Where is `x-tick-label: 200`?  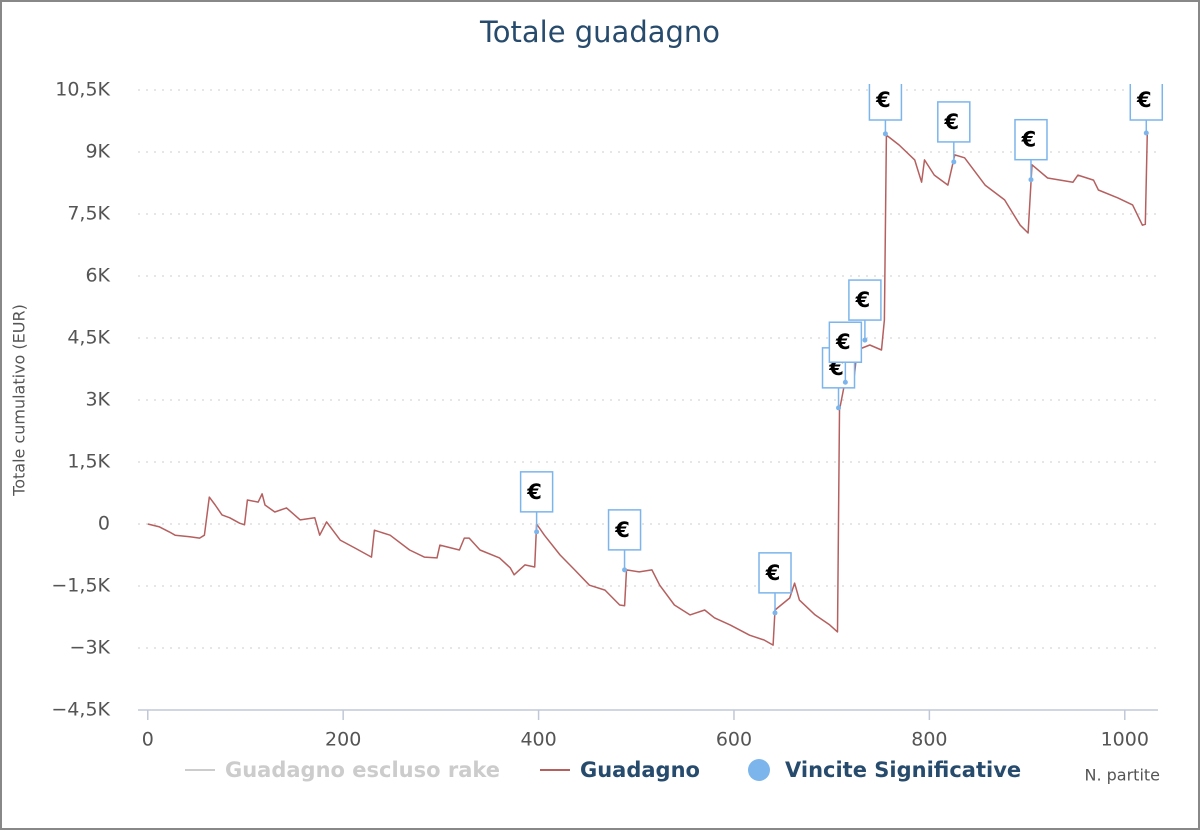 x-tick-label: 200 is located at coordinates (343, 740).